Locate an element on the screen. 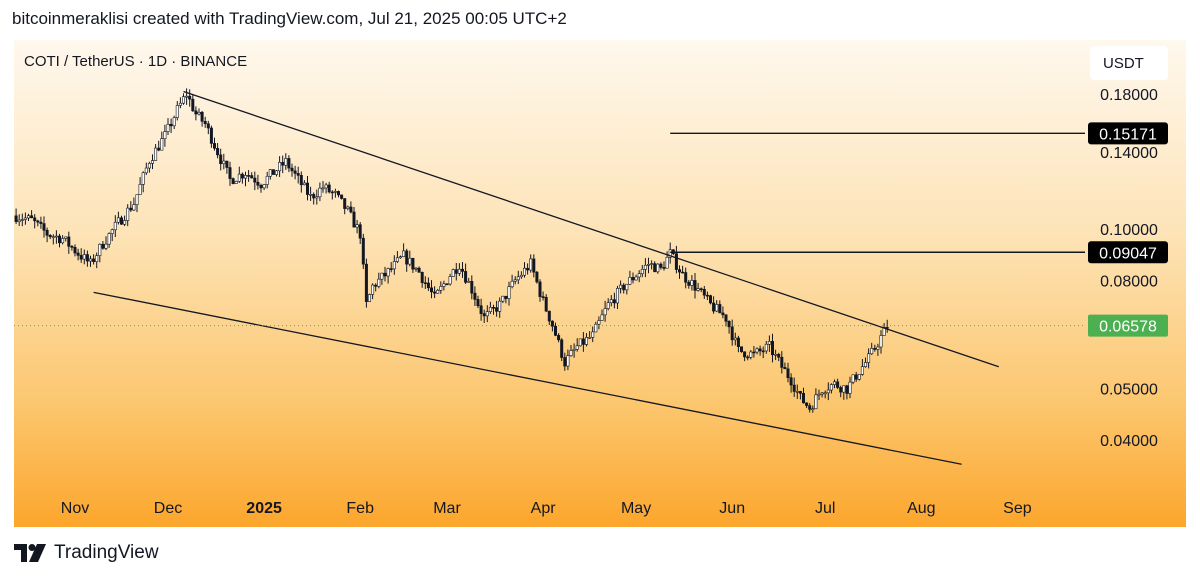 Image resolution: width=1200 pixels, height=578 pixels. y-tick-label: 0.05000 is located at coordinates (1129, 390).